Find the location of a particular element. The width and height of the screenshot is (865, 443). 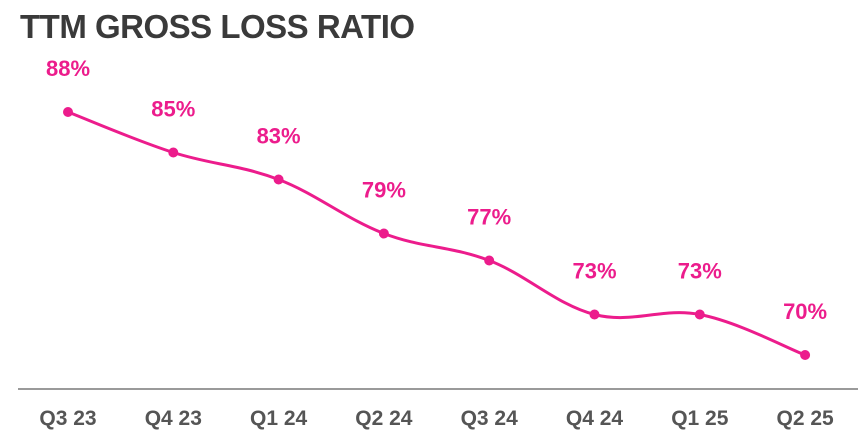

chart-title: TTM GROSS LOSS RATIO is located at coordinates (217, 26).